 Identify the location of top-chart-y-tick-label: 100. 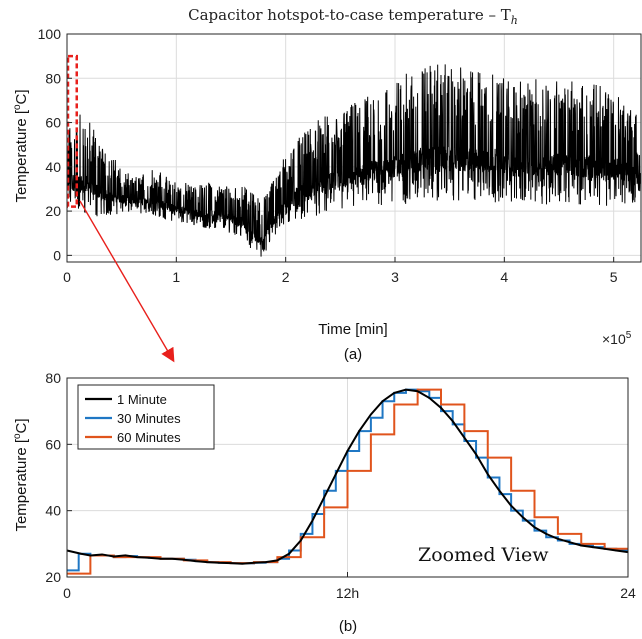
(50, 34).